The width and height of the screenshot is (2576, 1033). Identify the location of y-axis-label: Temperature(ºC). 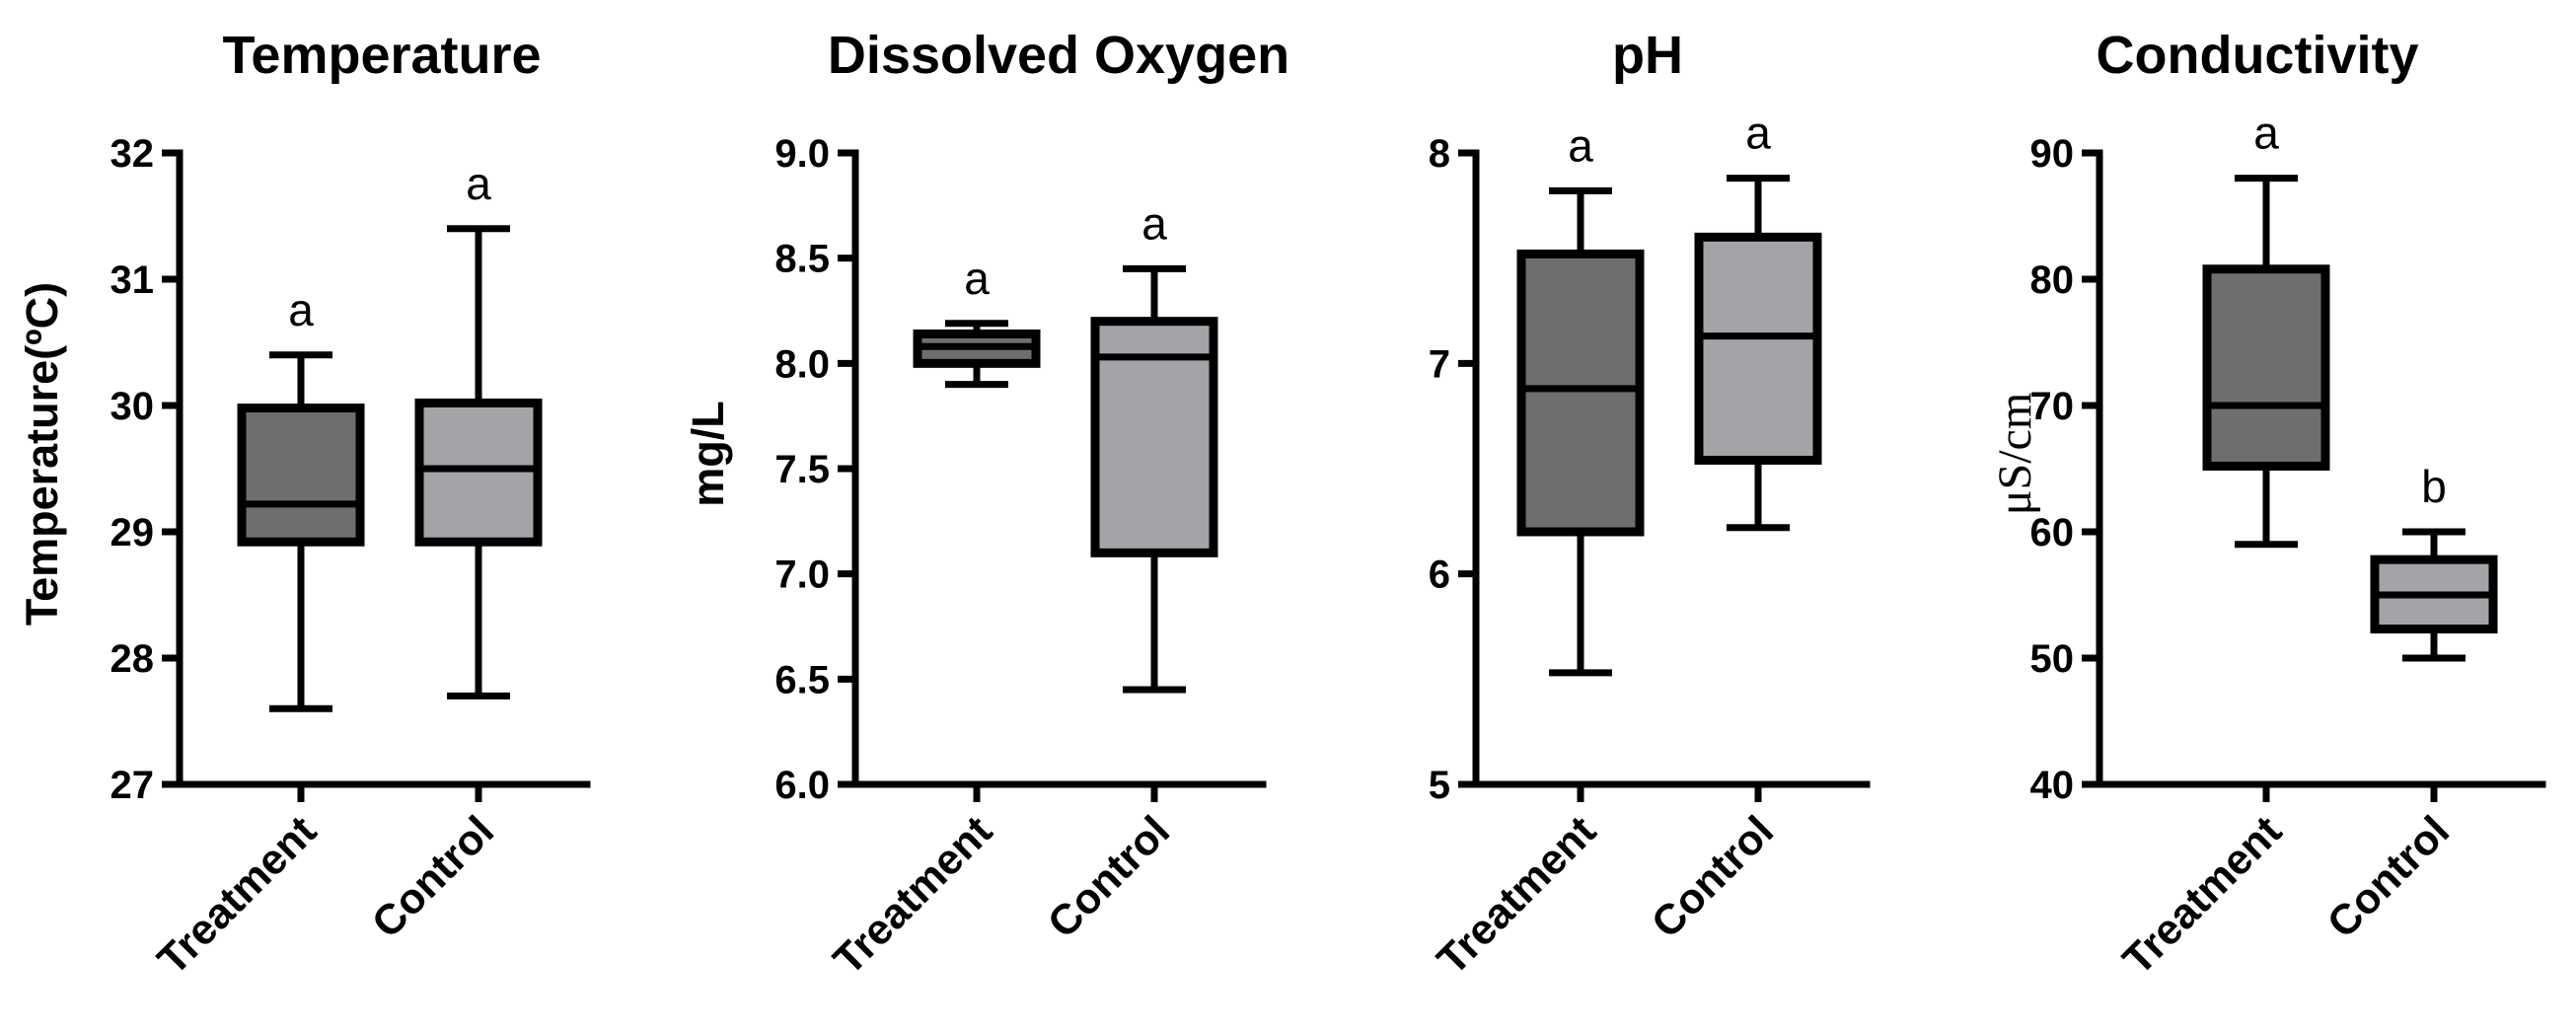
(42, 454).